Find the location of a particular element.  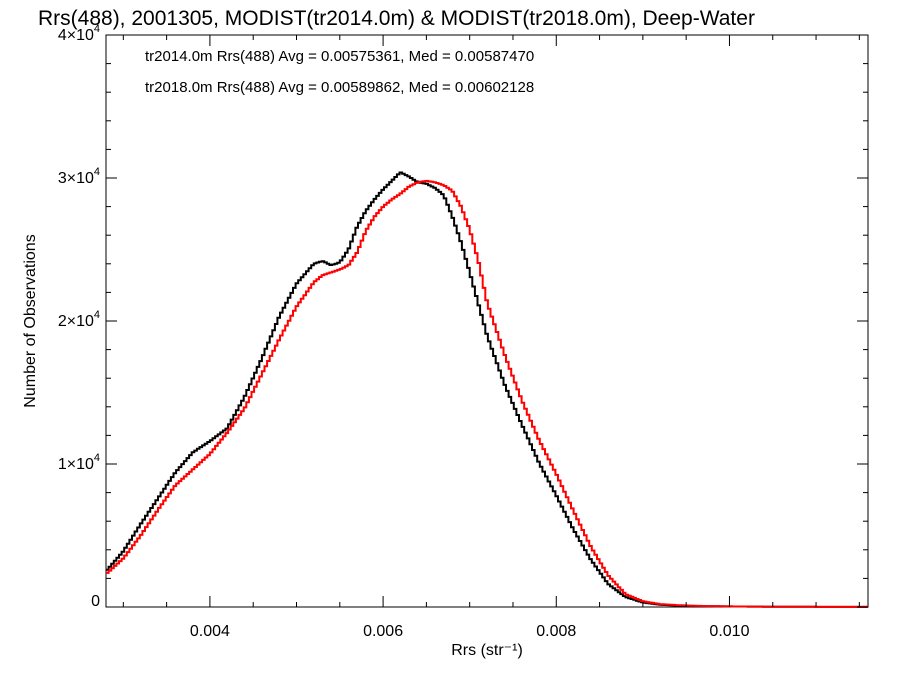

x-tick-label: 0.004 is located at coordinates (210, 631).